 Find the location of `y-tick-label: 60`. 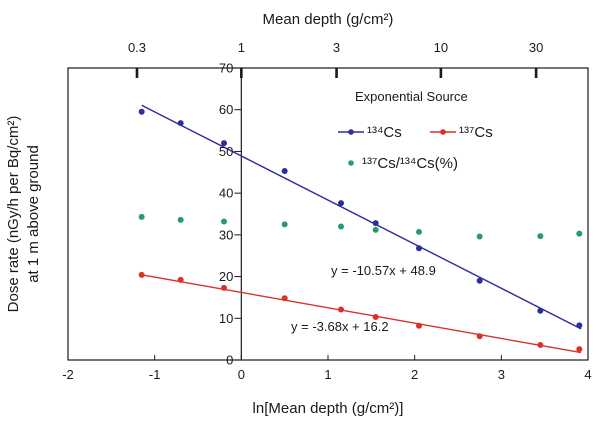

y-tick-label: 60 is located at coordinates (226, 109).